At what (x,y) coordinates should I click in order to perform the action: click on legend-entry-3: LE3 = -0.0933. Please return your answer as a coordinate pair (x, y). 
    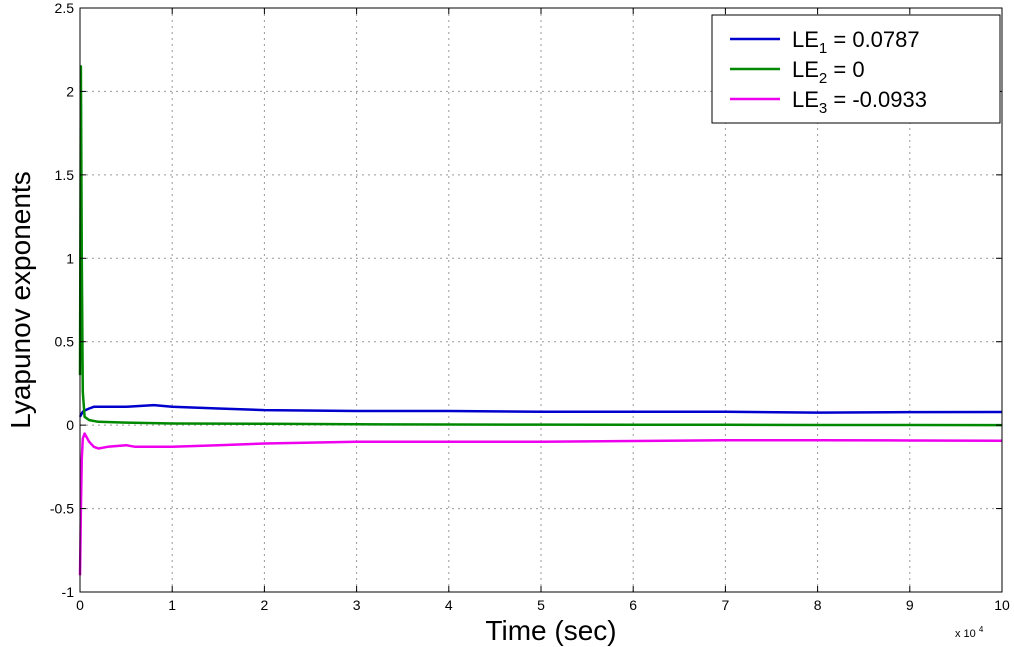
    Looking at the image, I should click on (859, 102).